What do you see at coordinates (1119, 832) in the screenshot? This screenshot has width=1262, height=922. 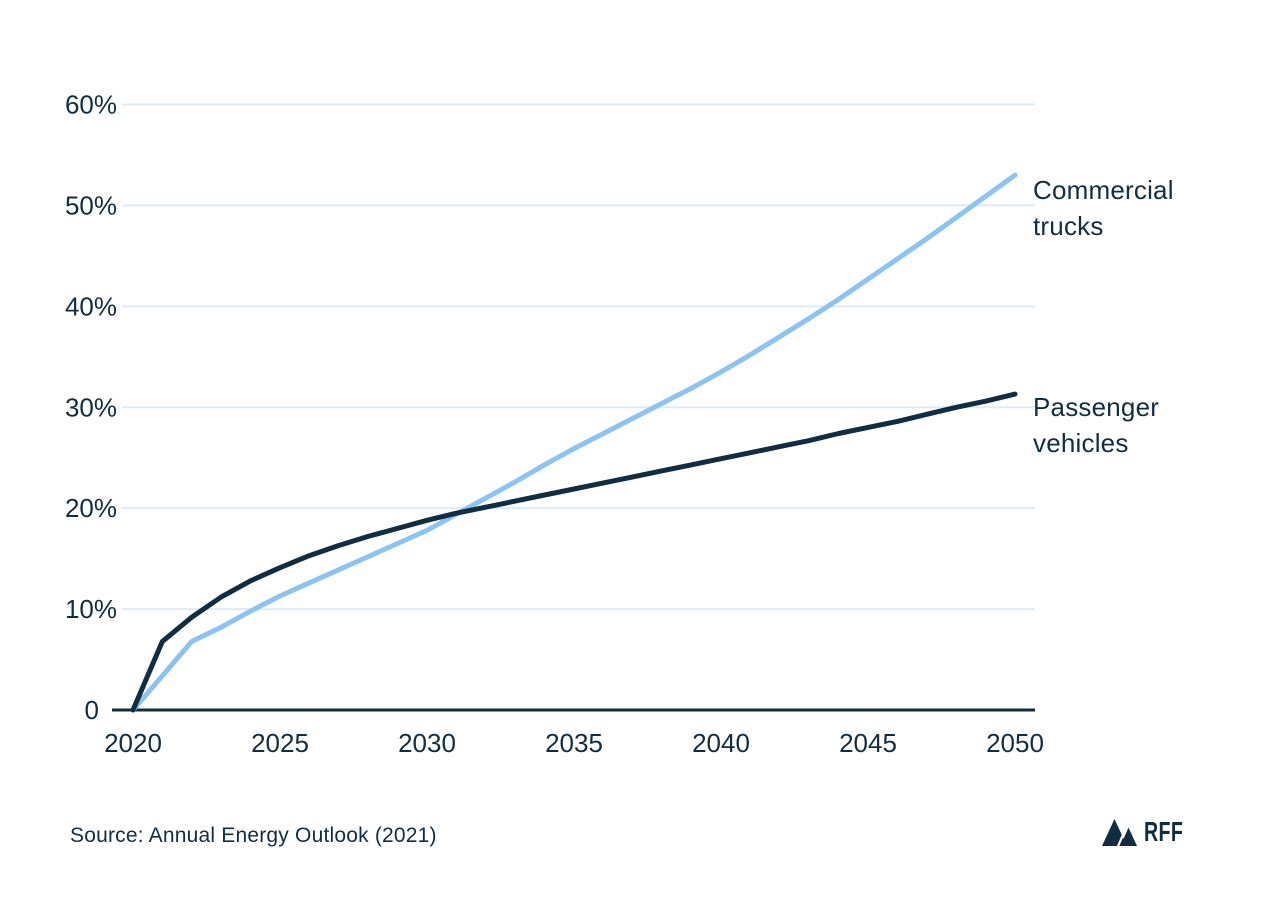 I see `rff-logo-icon` at bounding box center [1119, 832].